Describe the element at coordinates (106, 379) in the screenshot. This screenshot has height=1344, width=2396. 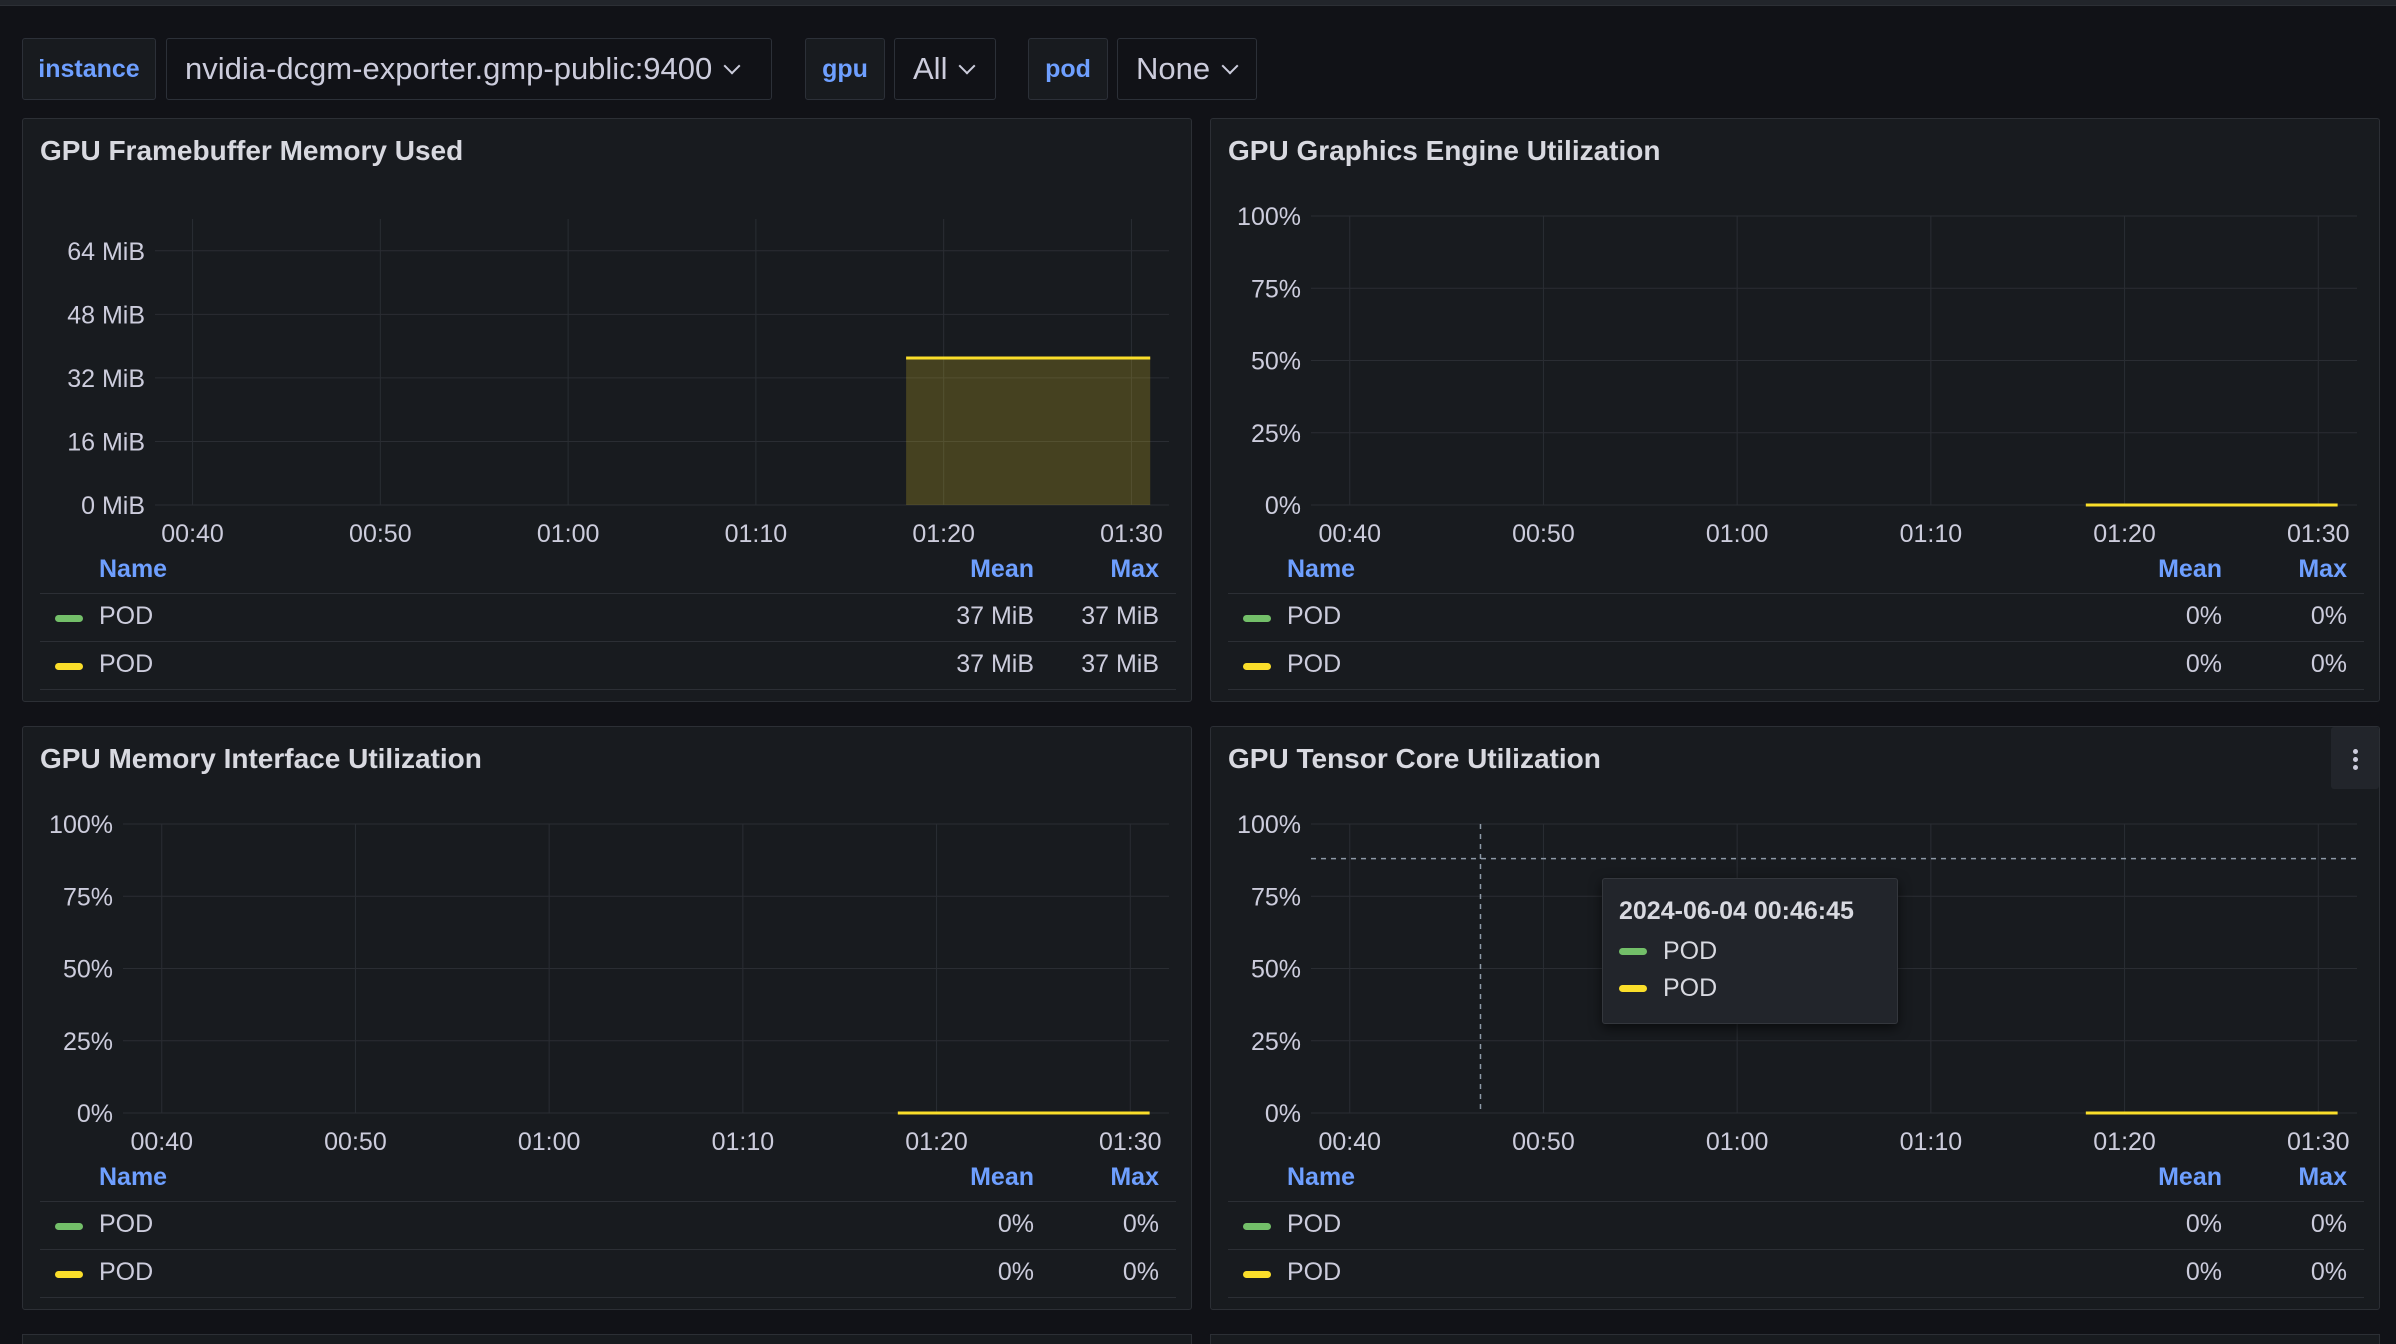
I see `y-tick-label: 32 MiB` at that location.